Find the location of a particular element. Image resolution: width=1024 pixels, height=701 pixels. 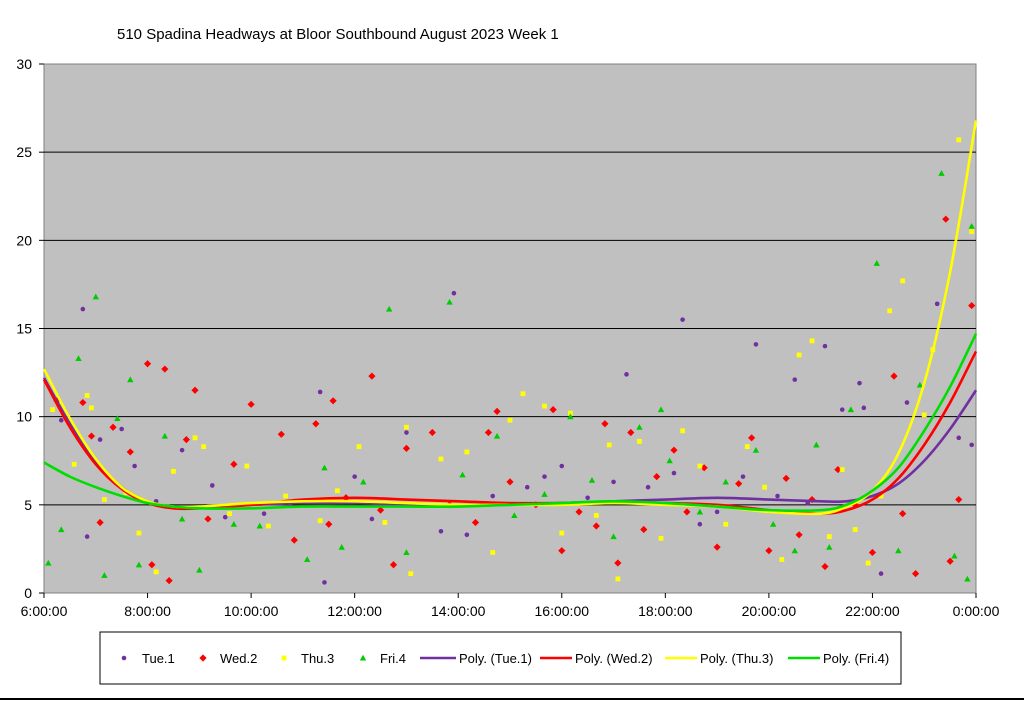

legend-item: Tue.1 is located at coordinates (148, 658).